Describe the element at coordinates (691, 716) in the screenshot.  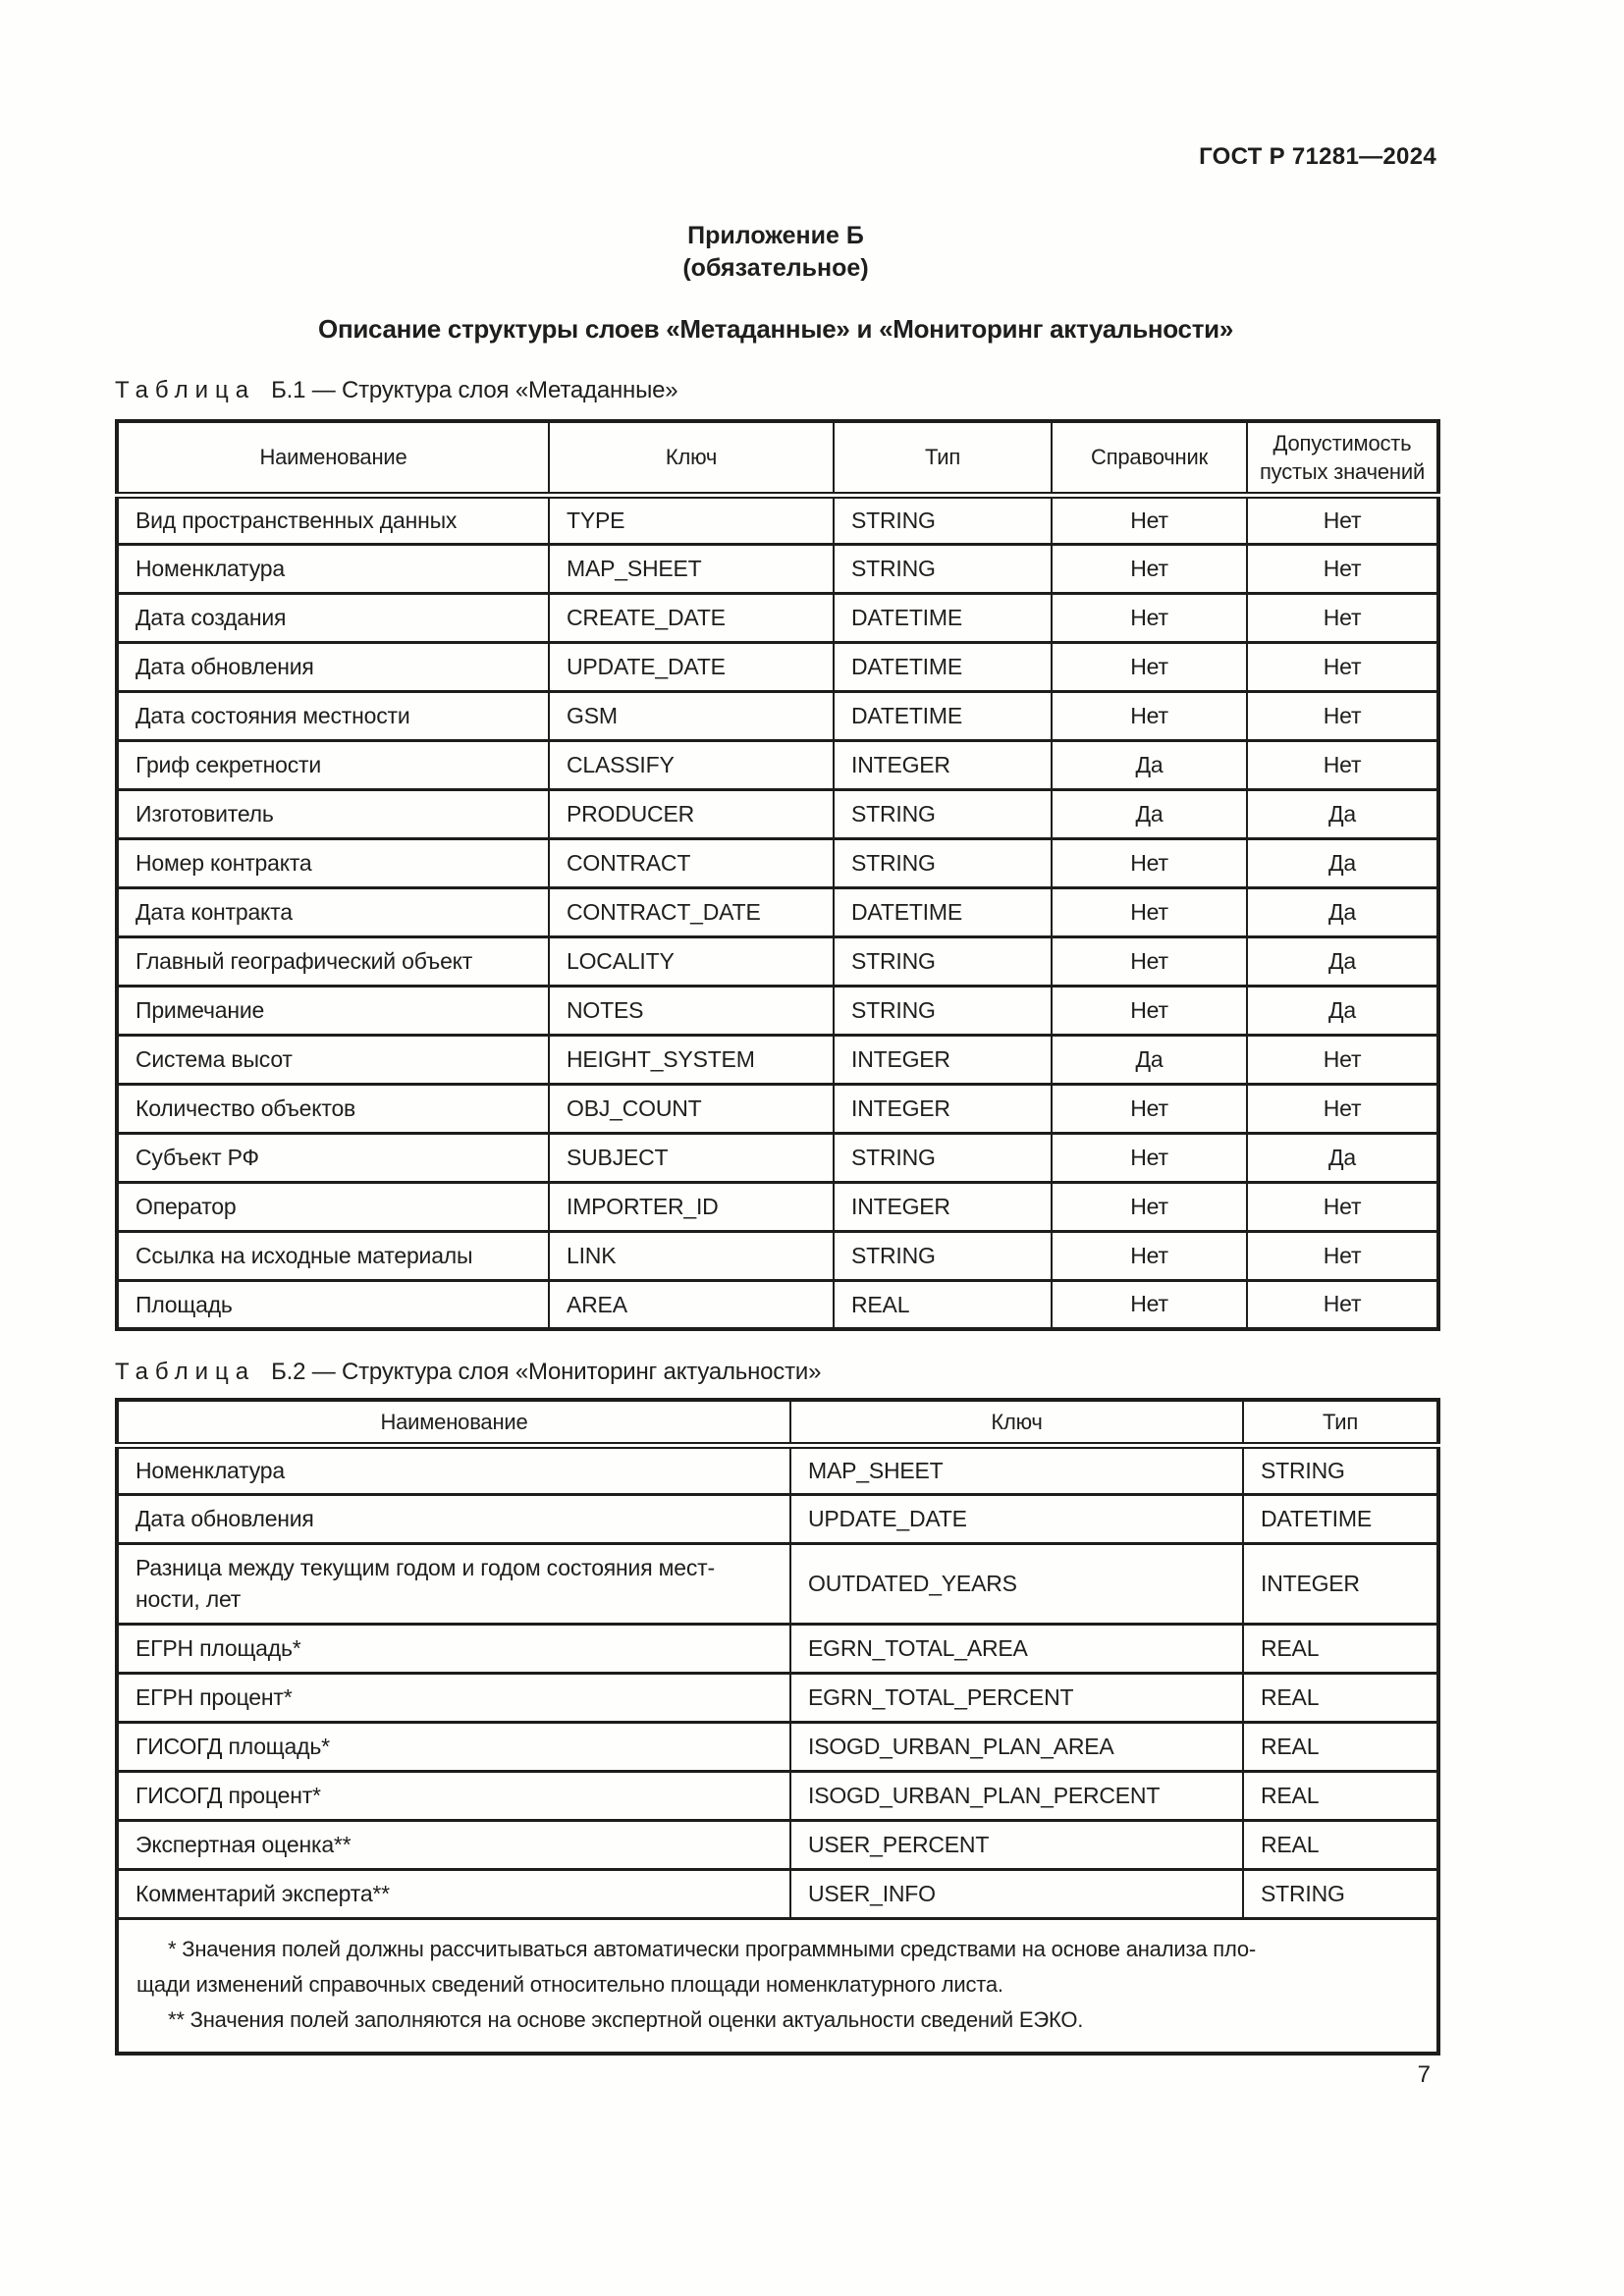
I see `cell-key: GSM` at that location.